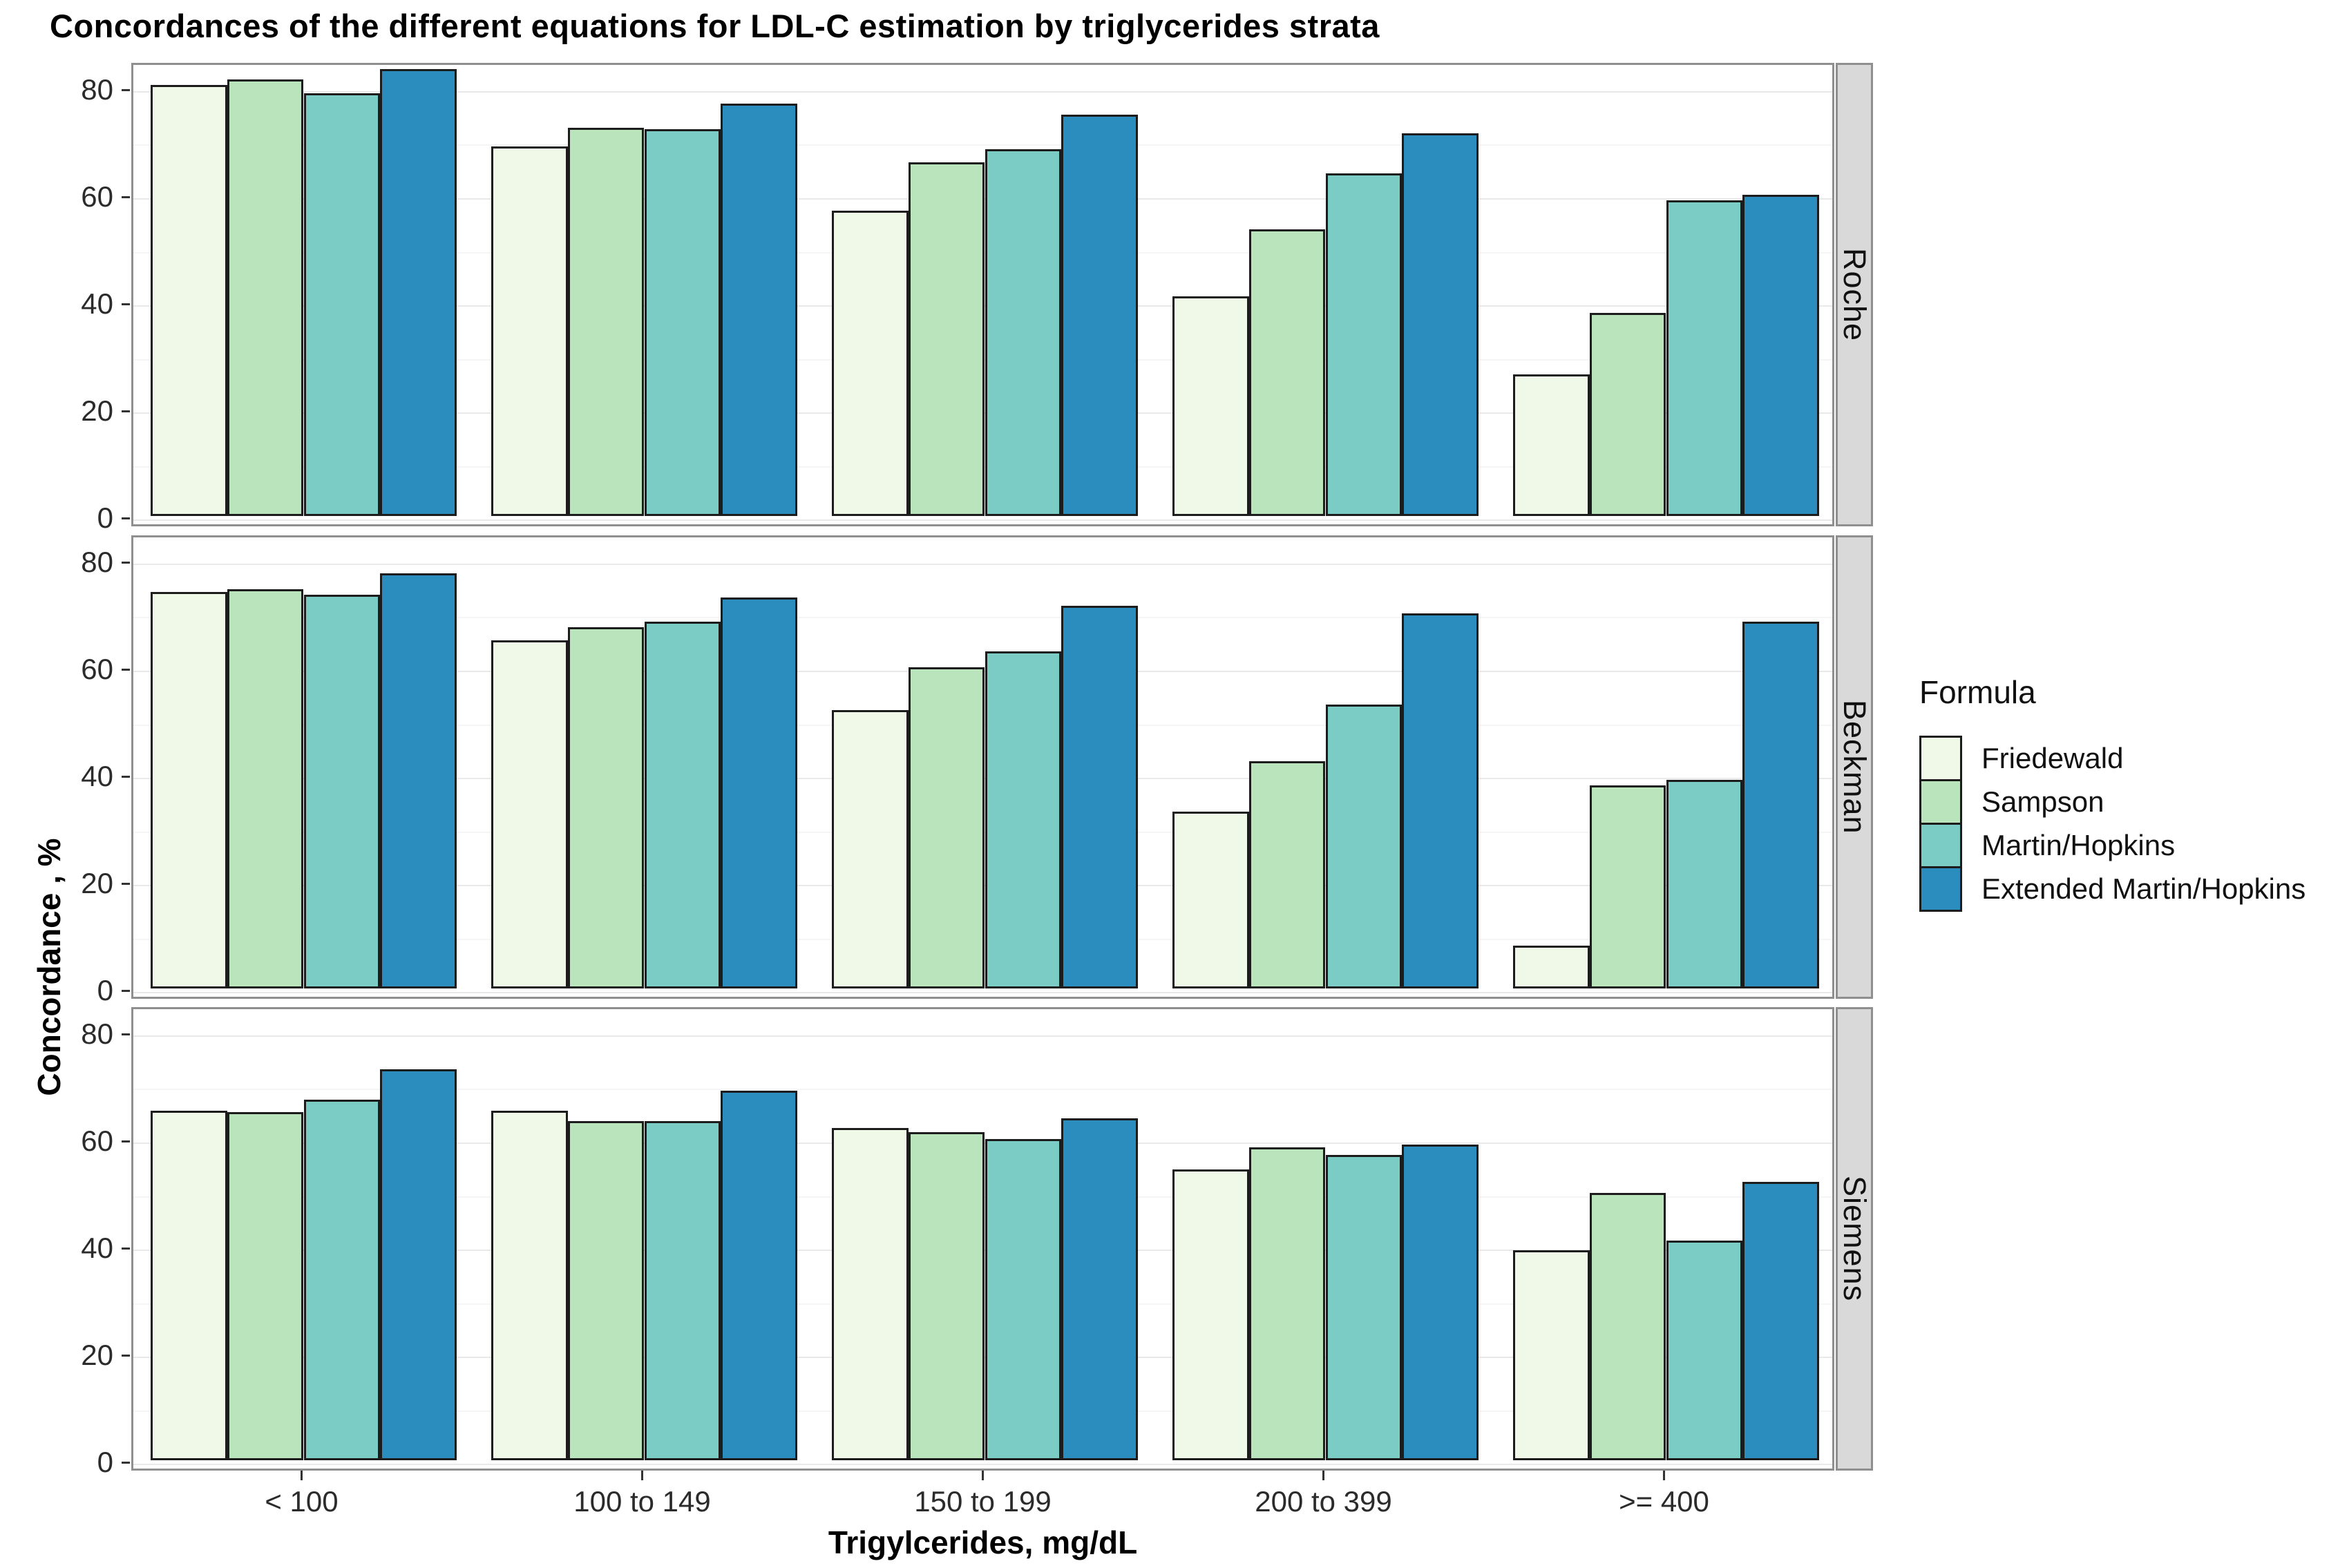 The height and width of the screenshot is (1568, 2329). I want to click on x-axis-title: Trigylcerides, mg/dL, so click(983, 1542).